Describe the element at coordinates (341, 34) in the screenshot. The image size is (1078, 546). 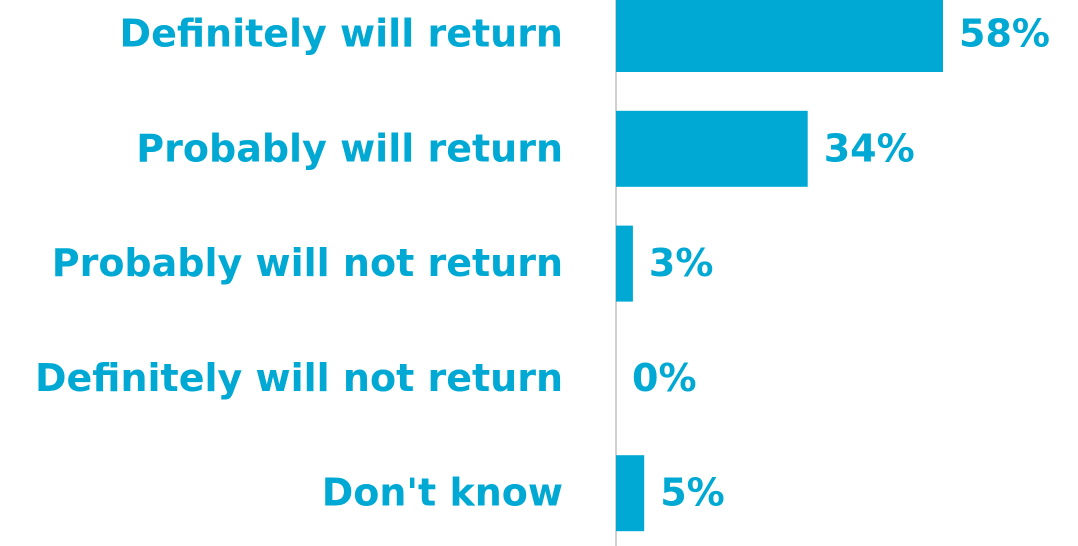
I see `category-label: Definitely will return` at that location.